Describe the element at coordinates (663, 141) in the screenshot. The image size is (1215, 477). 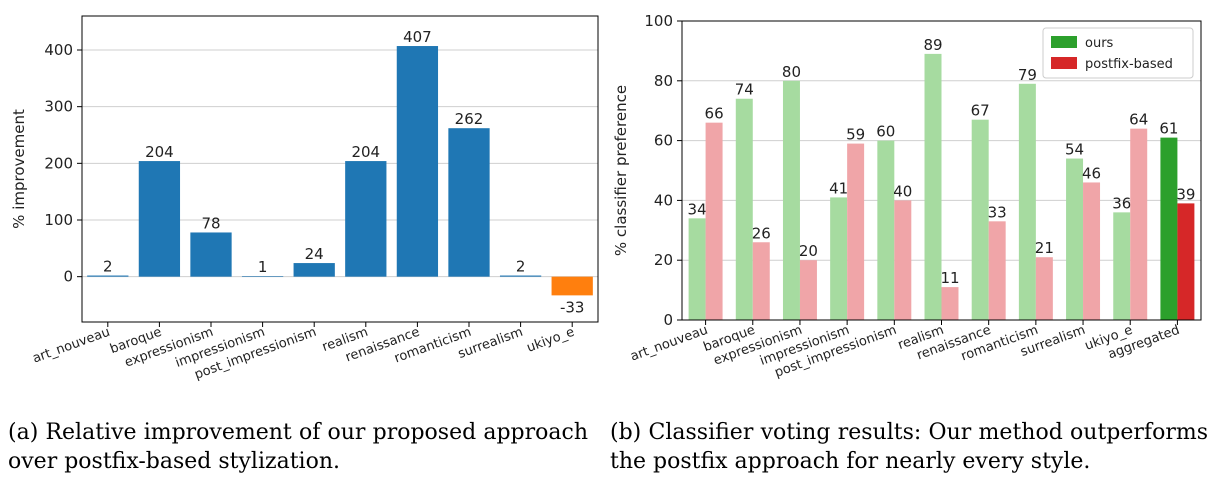
I see `y-tick-label: 60` at that location.